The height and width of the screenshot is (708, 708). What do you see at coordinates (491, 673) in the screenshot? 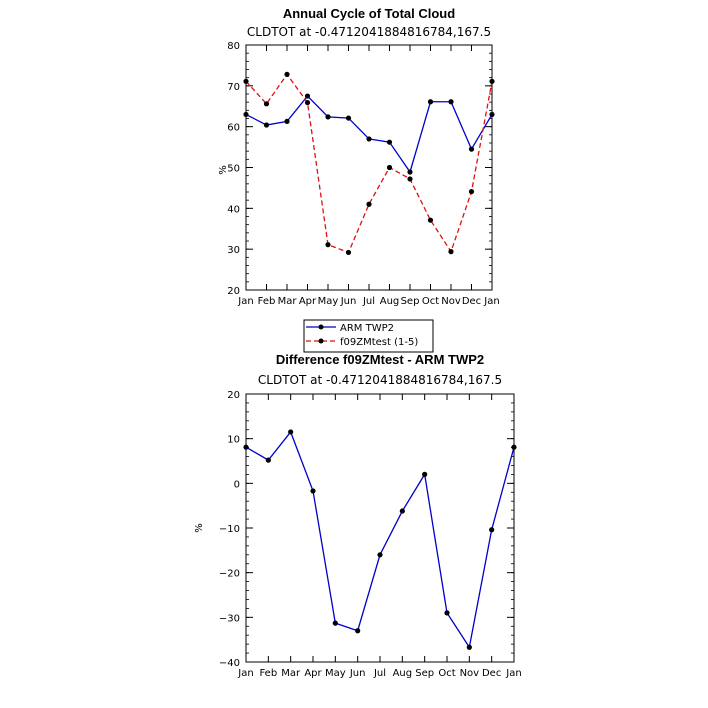
I see `chart2-x-tick-label: Dec` at bounding box center [491, 673].